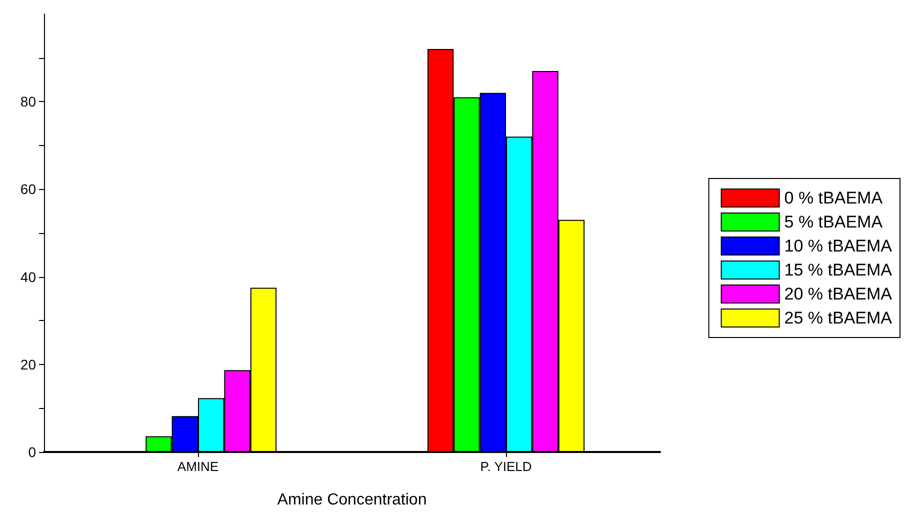 This screenshot has height=516, width=908. I want to click on legend-label: 10 % tBAEMA, so click(838, 246).